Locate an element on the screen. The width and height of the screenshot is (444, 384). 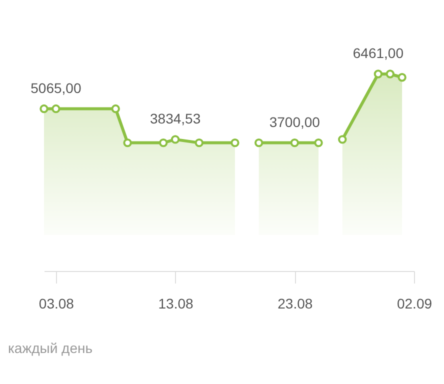
data-label: 5065,00 is located at coordinates (56, 88).